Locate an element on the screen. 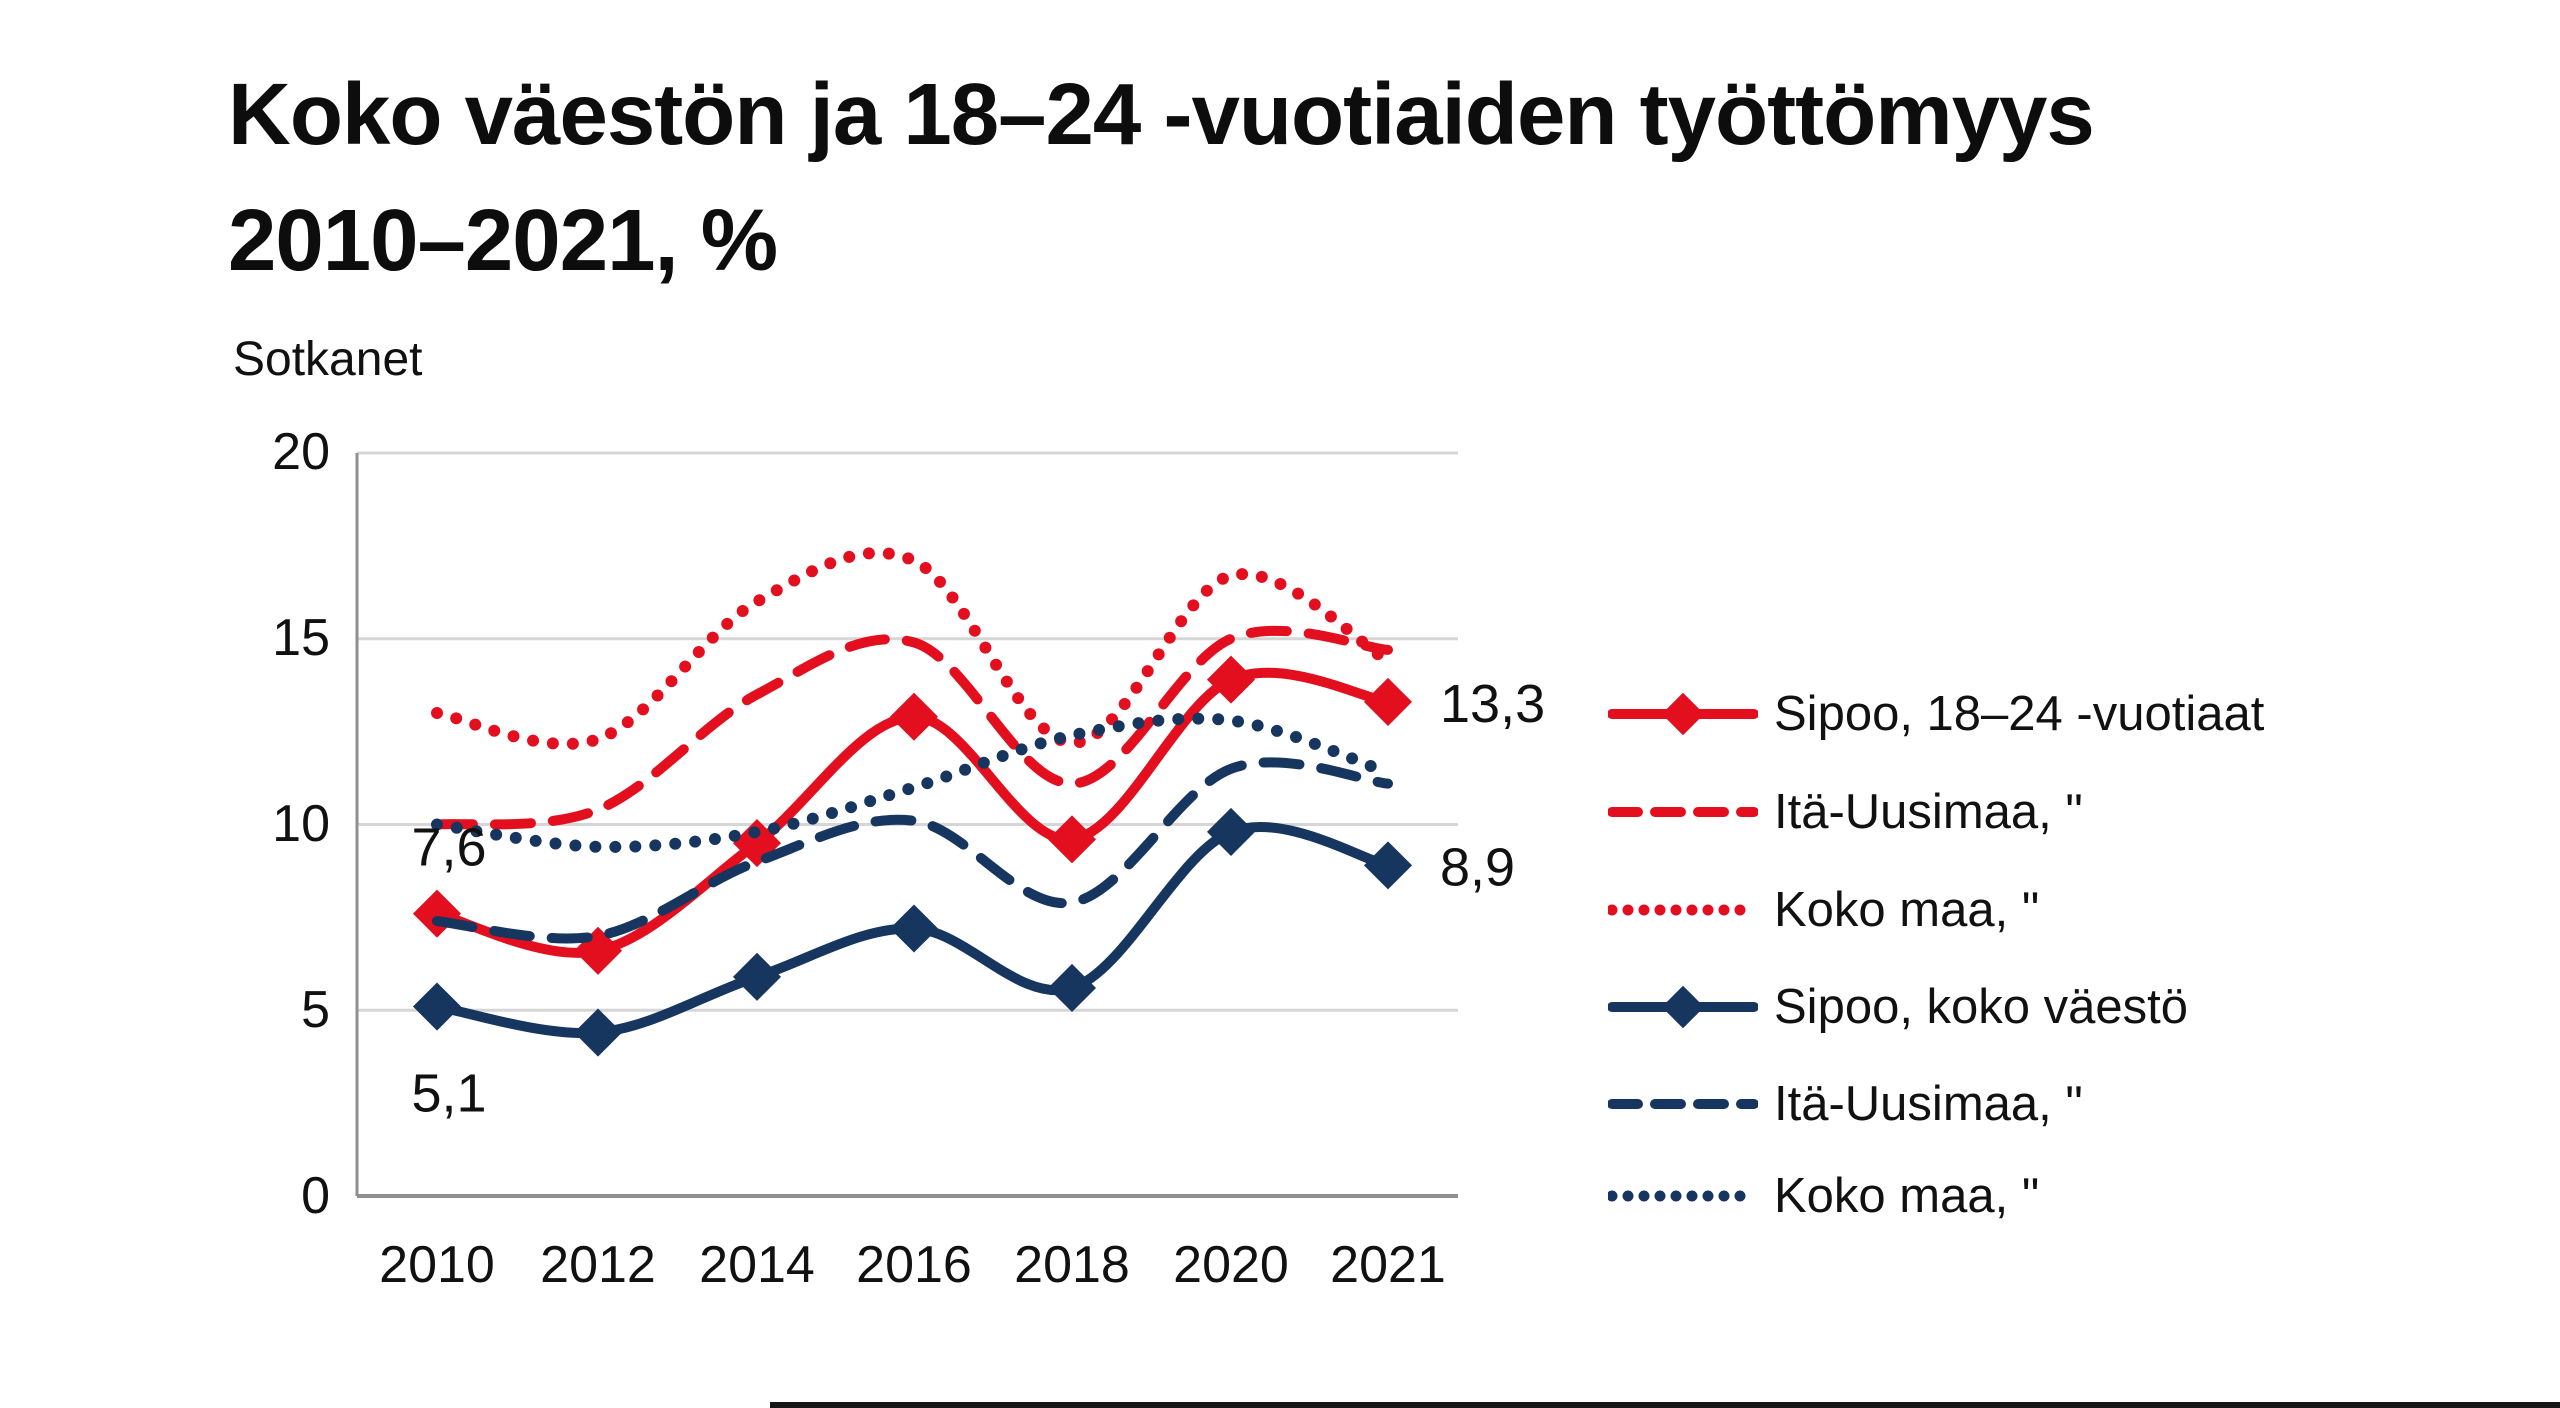 The height and width of the screenshot is (1408, 2560). x-tick-2020: 2020 is located at coordinates (1231, 1265).